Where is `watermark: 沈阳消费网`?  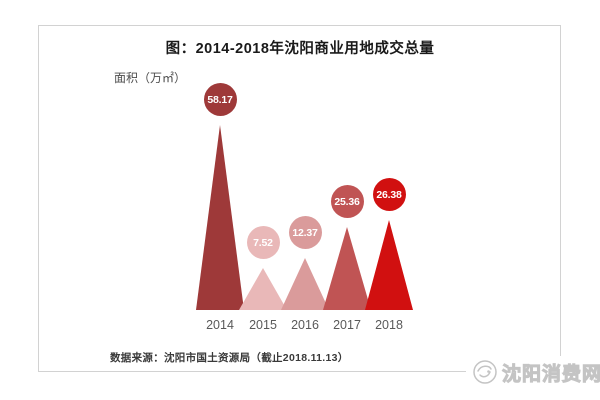 watermark: 沈阳消费网 is located at coordinates (533, 372).